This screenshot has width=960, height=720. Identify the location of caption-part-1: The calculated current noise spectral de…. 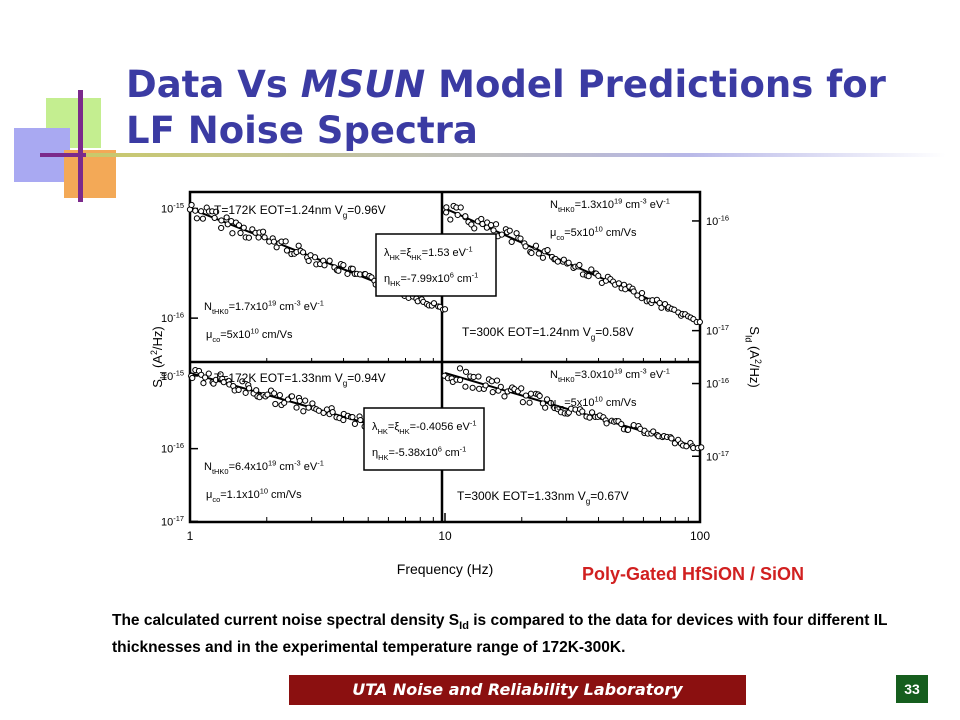
(286, 620).